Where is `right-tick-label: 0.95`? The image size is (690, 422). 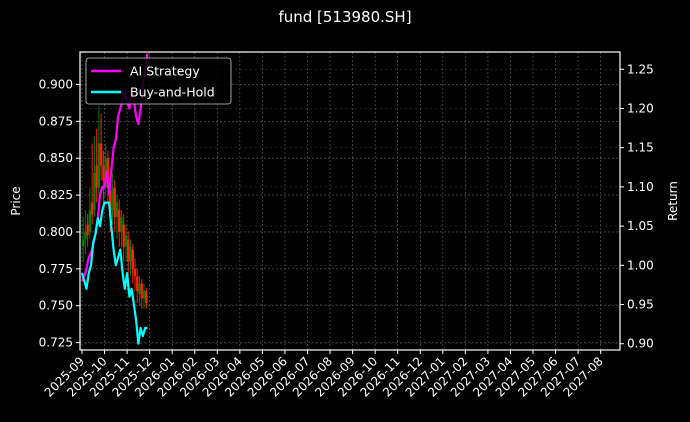
right-tick-label: 0.95 is located at coordinates (640, 305).